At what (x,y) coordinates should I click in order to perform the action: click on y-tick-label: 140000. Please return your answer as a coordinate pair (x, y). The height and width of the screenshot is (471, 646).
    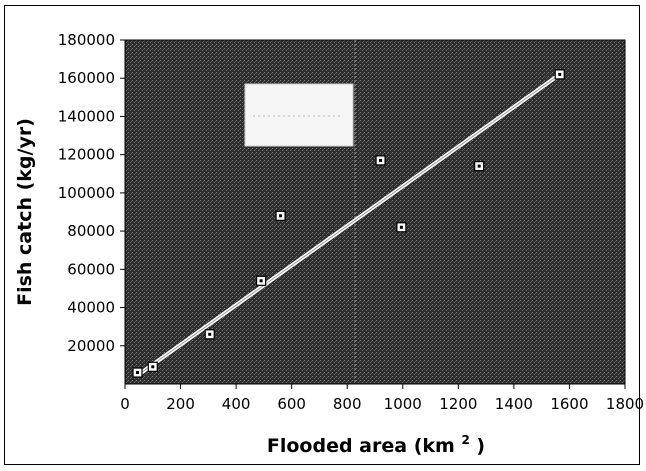
    Looking at the image, I should click on (86, 116).